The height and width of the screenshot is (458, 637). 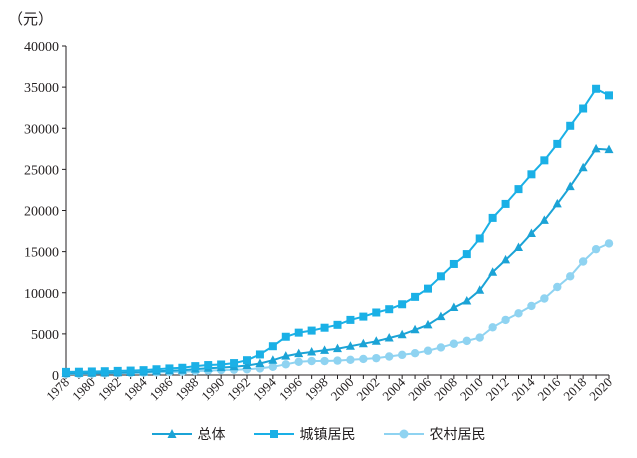 What do you see at coordinates (367, 389) in the screenshot?
I see `x-tick-label: 2002` at bounding box center [367, 389].